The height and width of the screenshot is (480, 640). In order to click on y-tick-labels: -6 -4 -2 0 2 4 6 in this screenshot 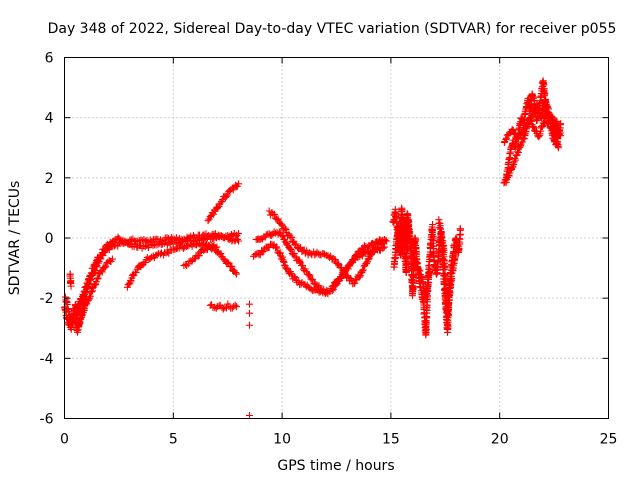, I will do `click(47, 239)`.